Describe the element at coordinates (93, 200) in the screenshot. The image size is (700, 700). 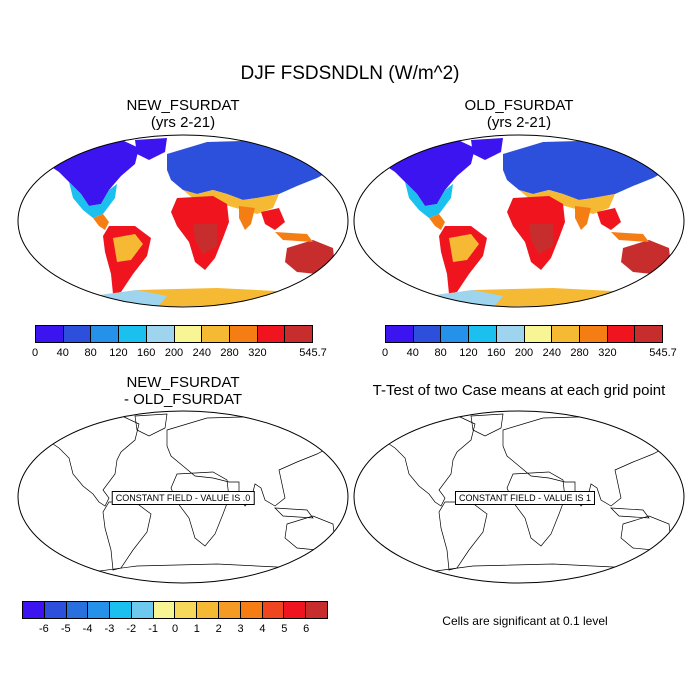
I see `land-north-america-south` at that location.